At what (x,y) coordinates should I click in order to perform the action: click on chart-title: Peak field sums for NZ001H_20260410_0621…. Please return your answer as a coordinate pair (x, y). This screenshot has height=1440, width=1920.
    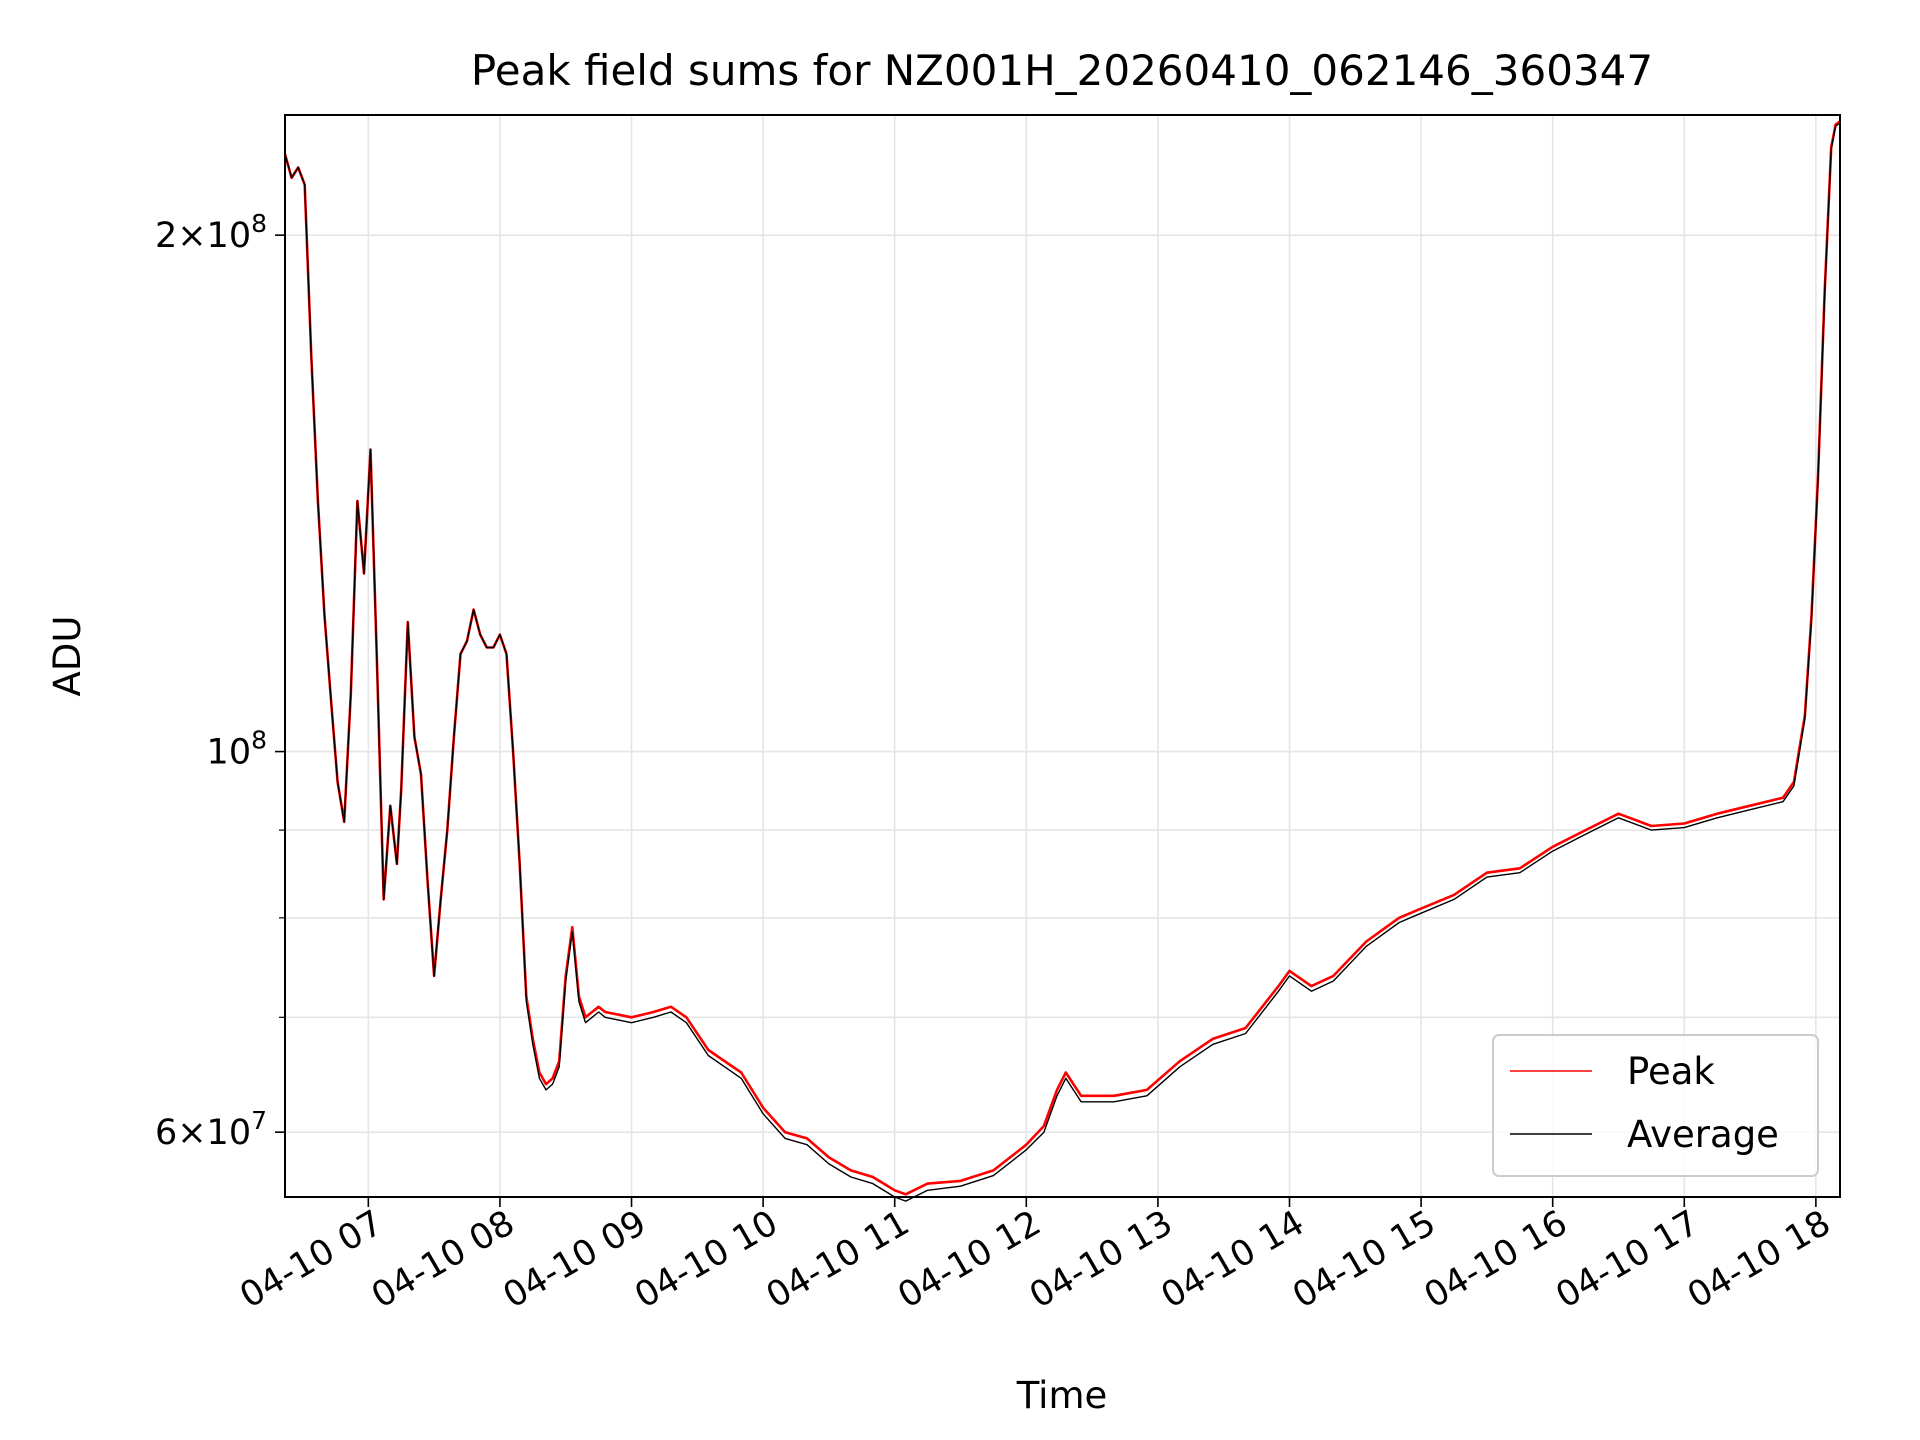
    Looking at the image, I should click on (1062, 70).